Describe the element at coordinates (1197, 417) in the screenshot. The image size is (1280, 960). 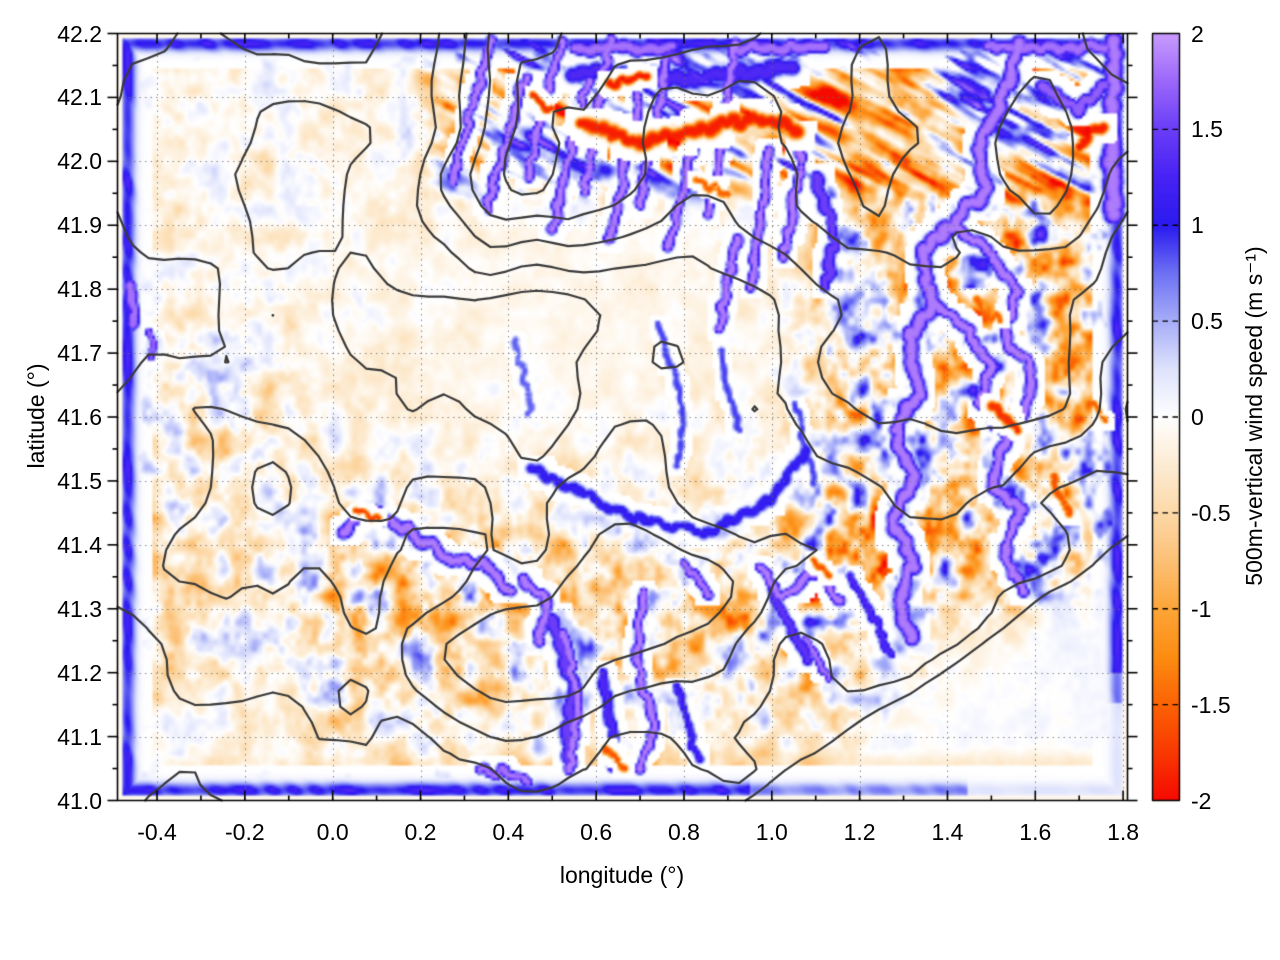
I see `colorbar-tick-label: 0` at that location.